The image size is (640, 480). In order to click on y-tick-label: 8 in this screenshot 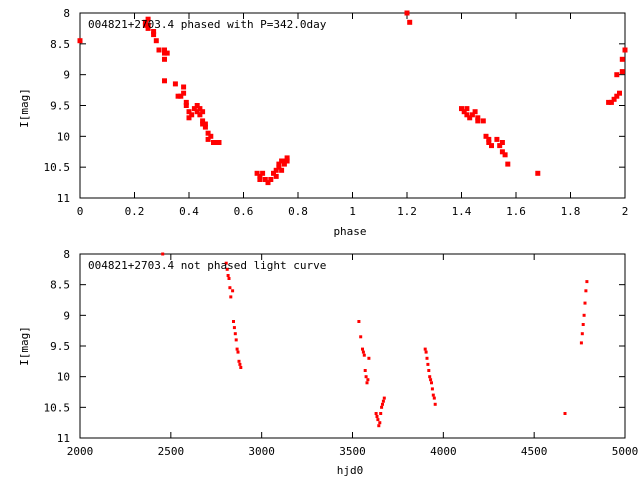, I will do `click(66, 254)`.